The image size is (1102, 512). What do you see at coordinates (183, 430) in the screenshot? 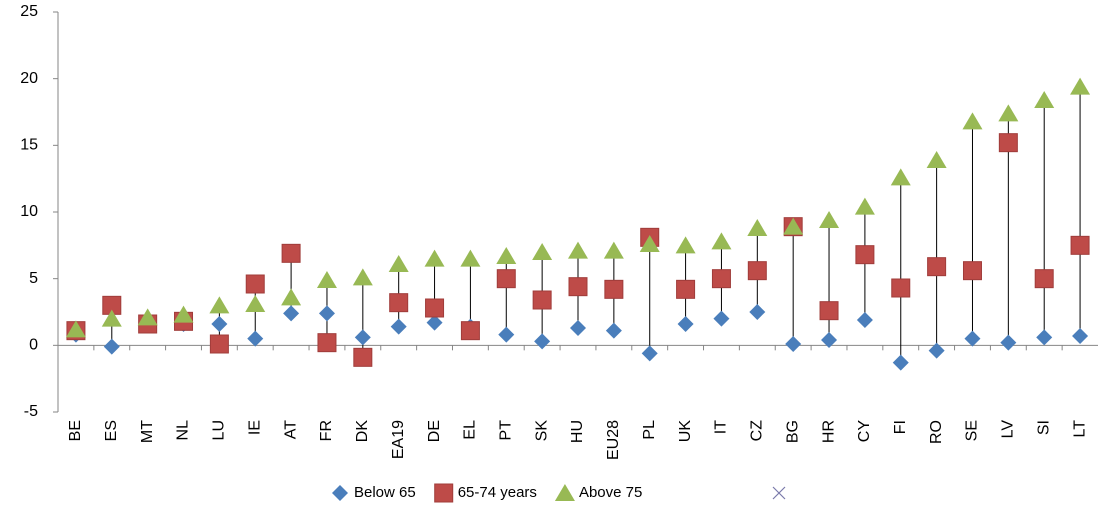
I see `x-tick-label: NL` at bounding box center [183, 430].